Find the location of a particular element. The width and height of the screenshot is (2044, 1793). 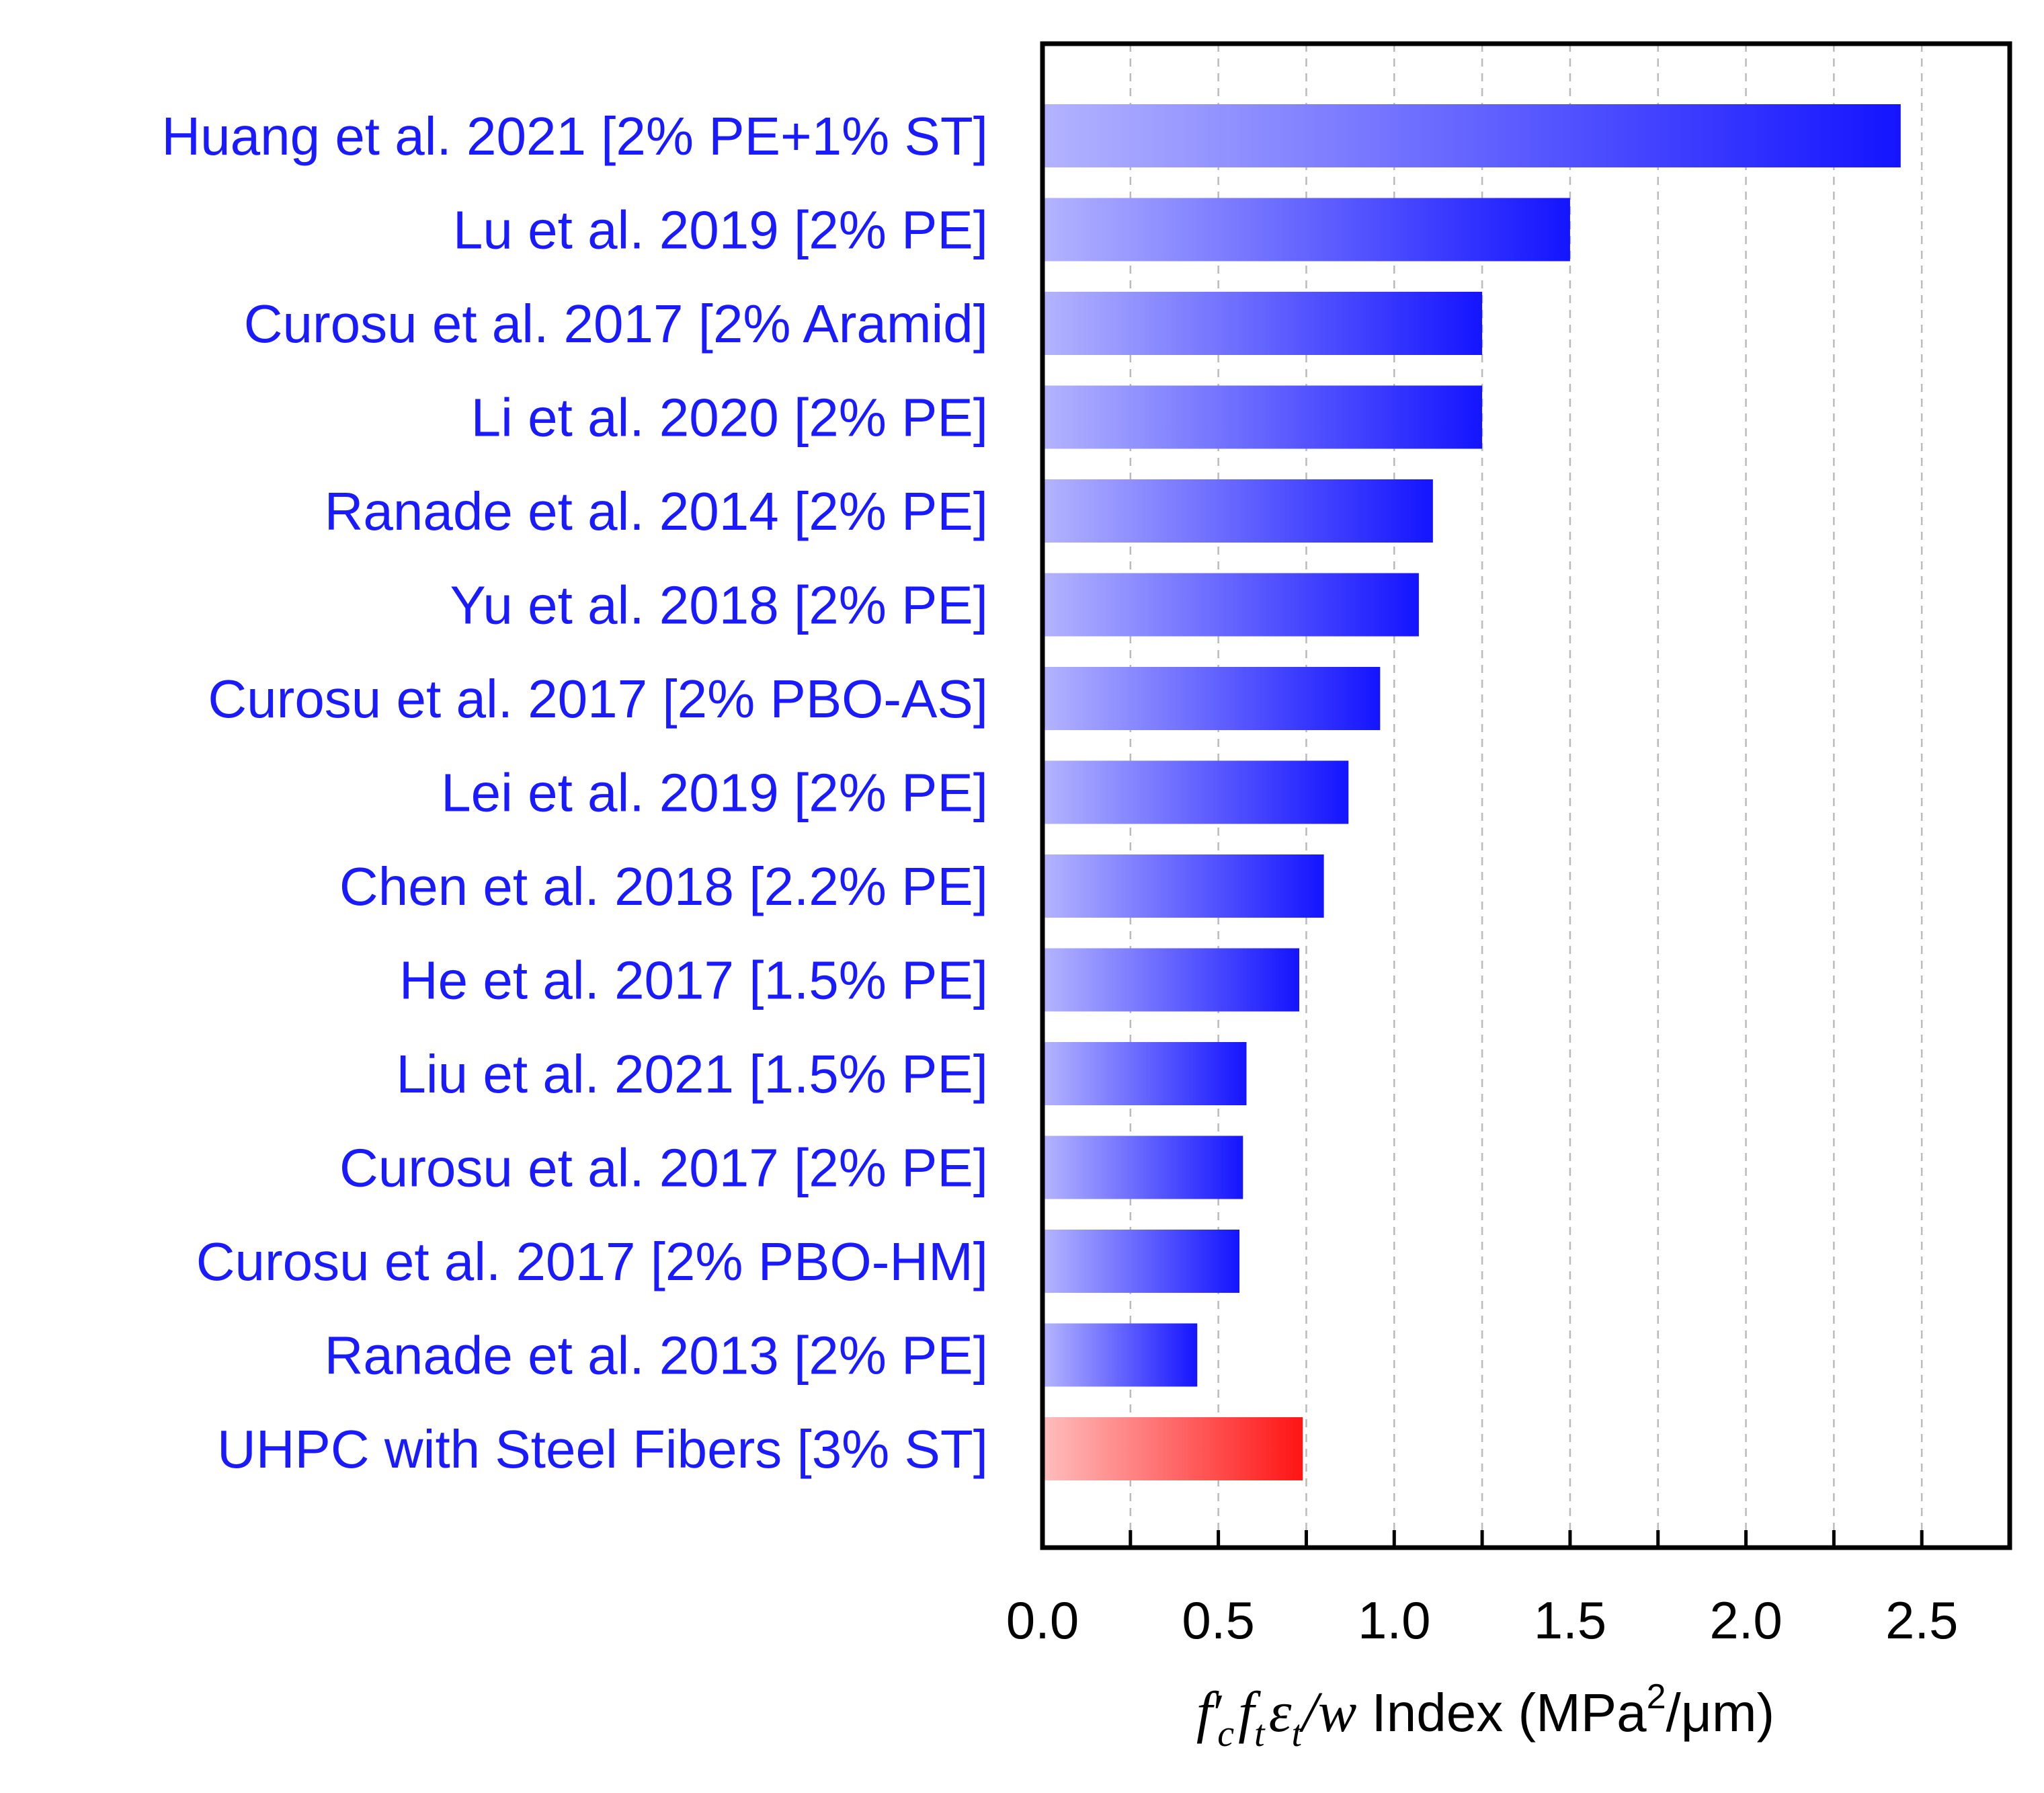

category-label: He et al. 2017 [1.5% PE] is located at coordinates (693, 980).